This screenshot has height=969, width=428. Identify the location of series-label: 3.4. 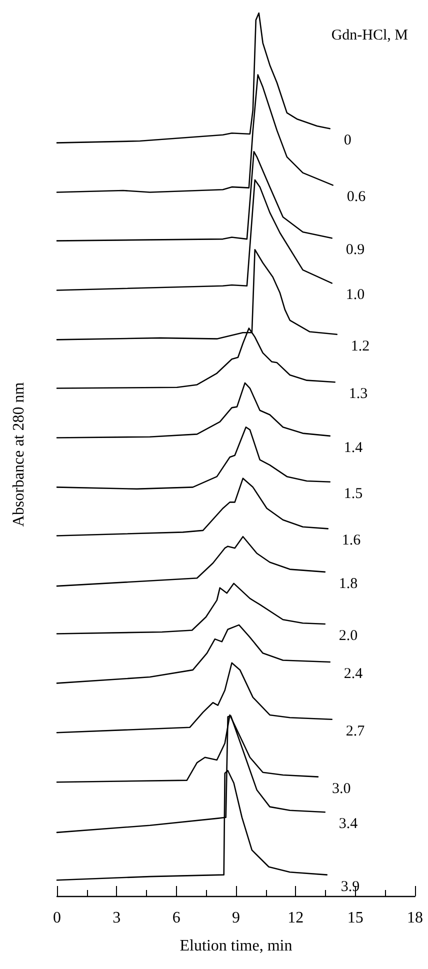
(348, 824).